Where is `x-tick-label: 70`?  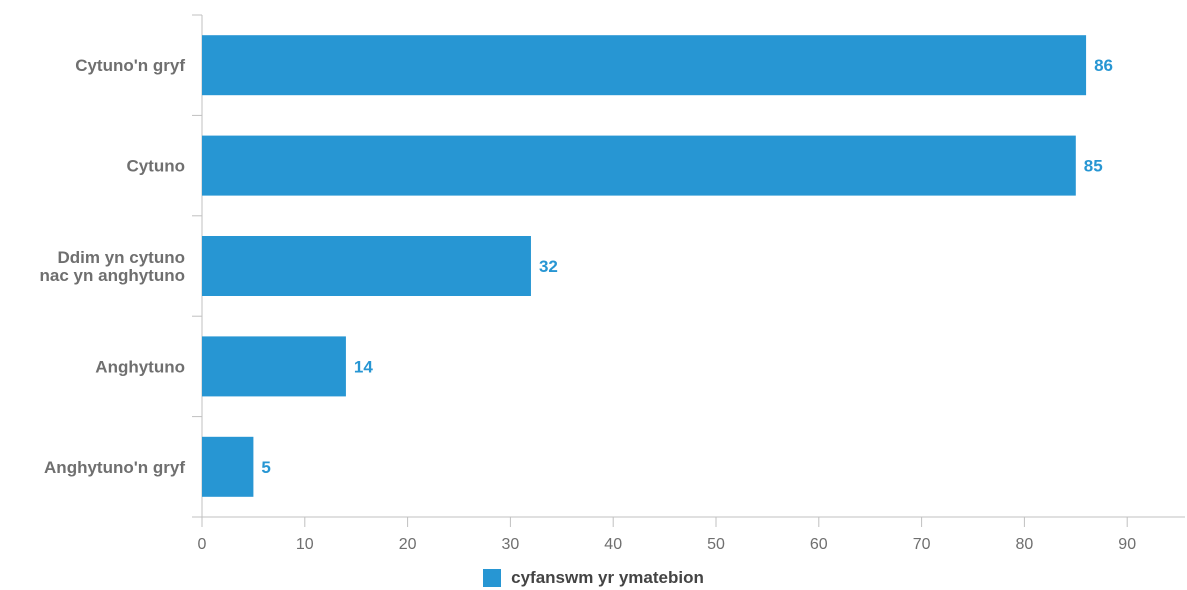 x-tick-label: 70 is located at coordinates (922, 544).